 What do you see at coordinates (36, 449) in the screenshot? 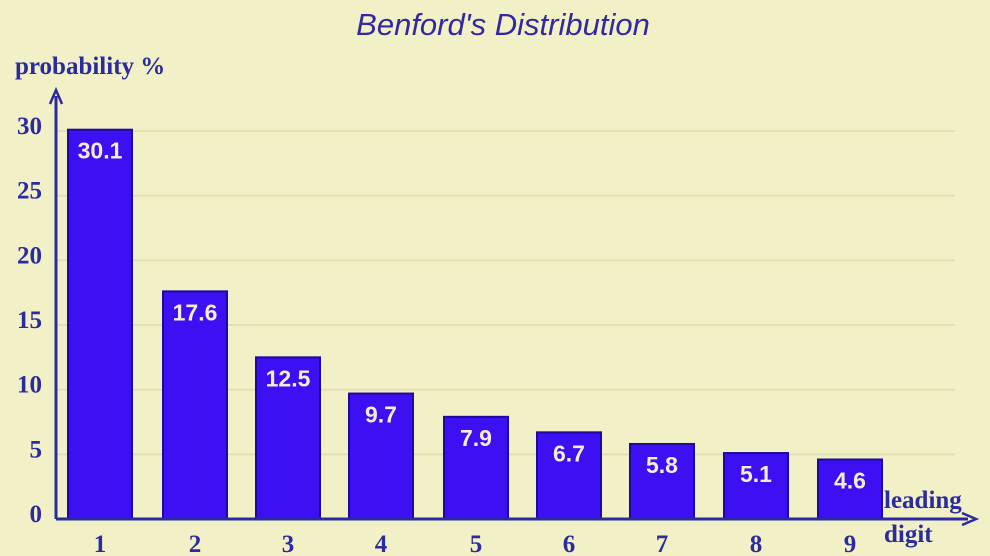
I see `y-tick-label: 5` at bounding box center [36, 449].